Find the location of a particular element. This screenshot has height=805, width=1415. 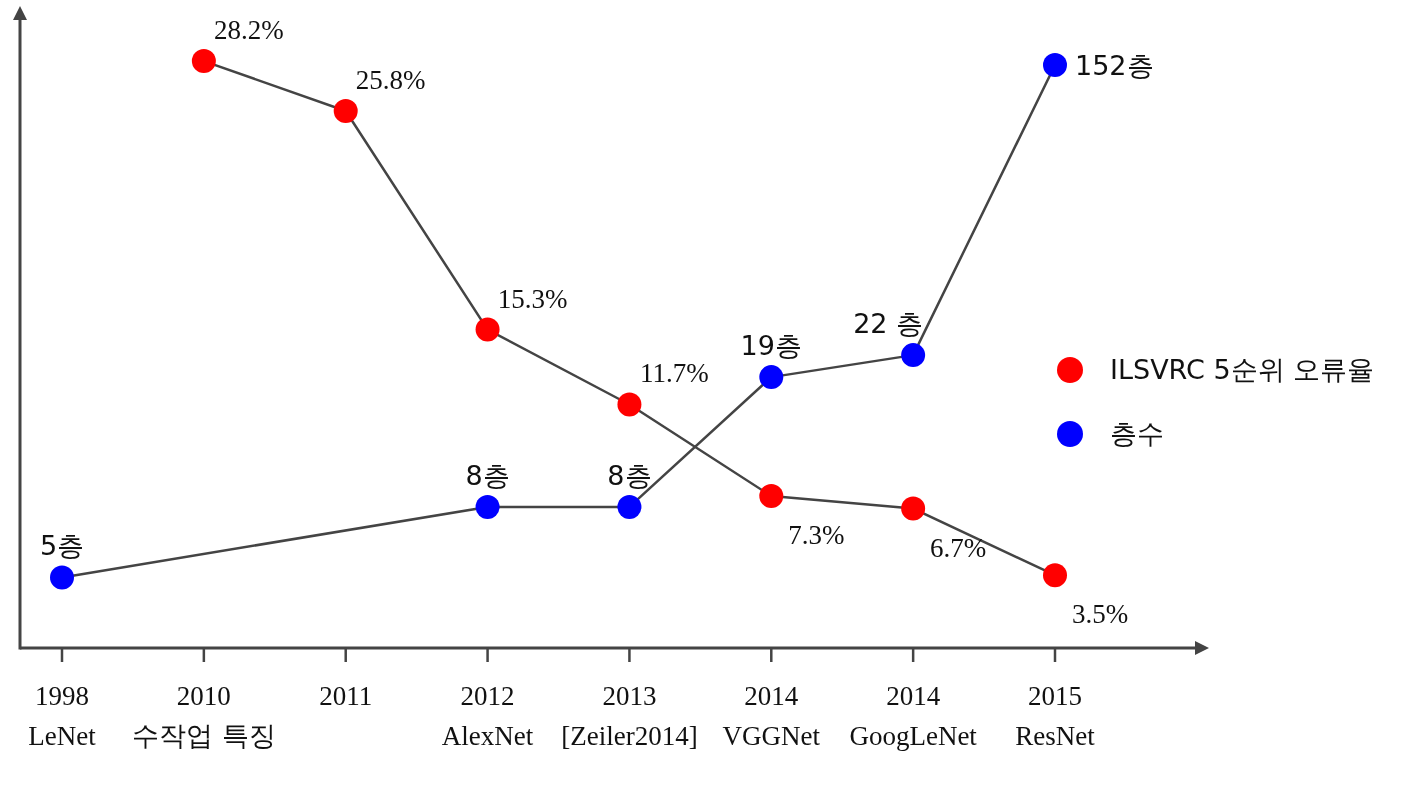

data-label: 6.7% is located at coordinates (958, 547).